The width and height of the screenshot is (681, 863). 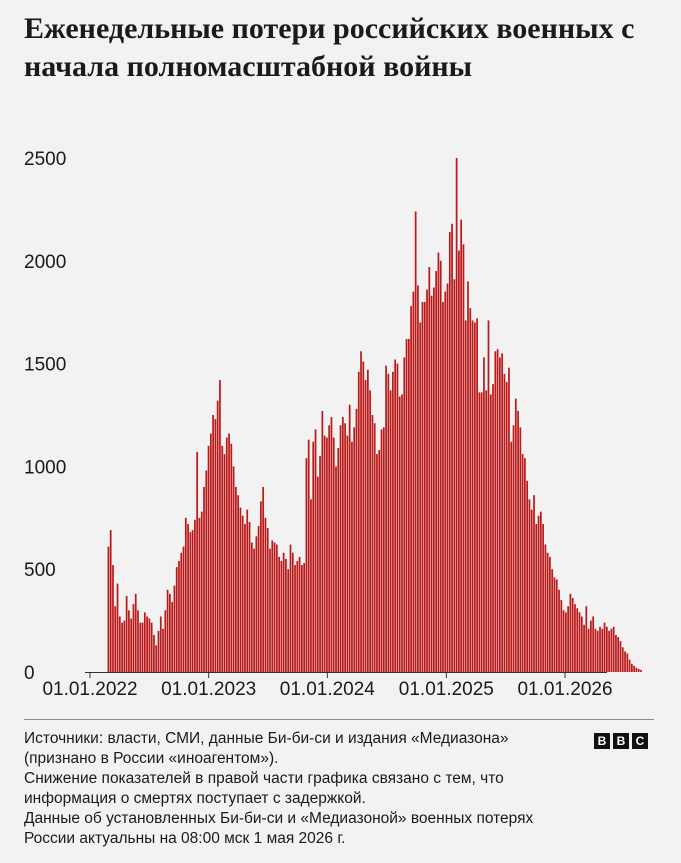 What do you see at coordinates (151, 758) in the screenshot?
I see `source-line-2: (признано в России «иноагентом»).` at bounding box center [151, 758].